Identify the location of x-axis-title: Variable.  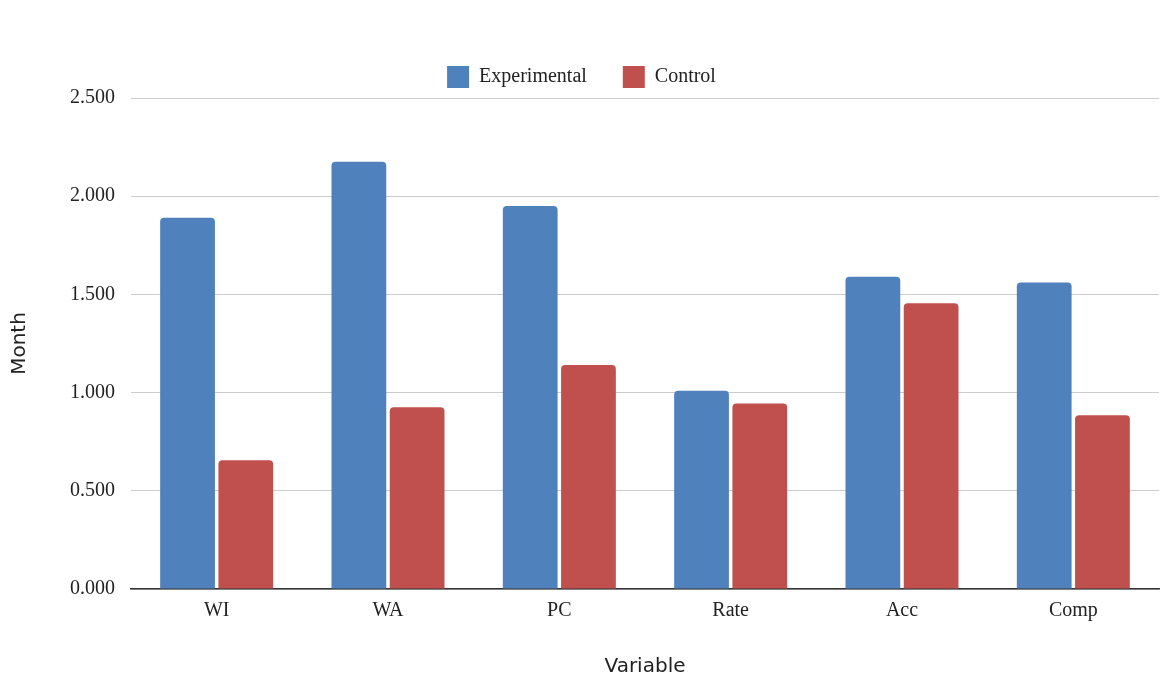
(645, 665).